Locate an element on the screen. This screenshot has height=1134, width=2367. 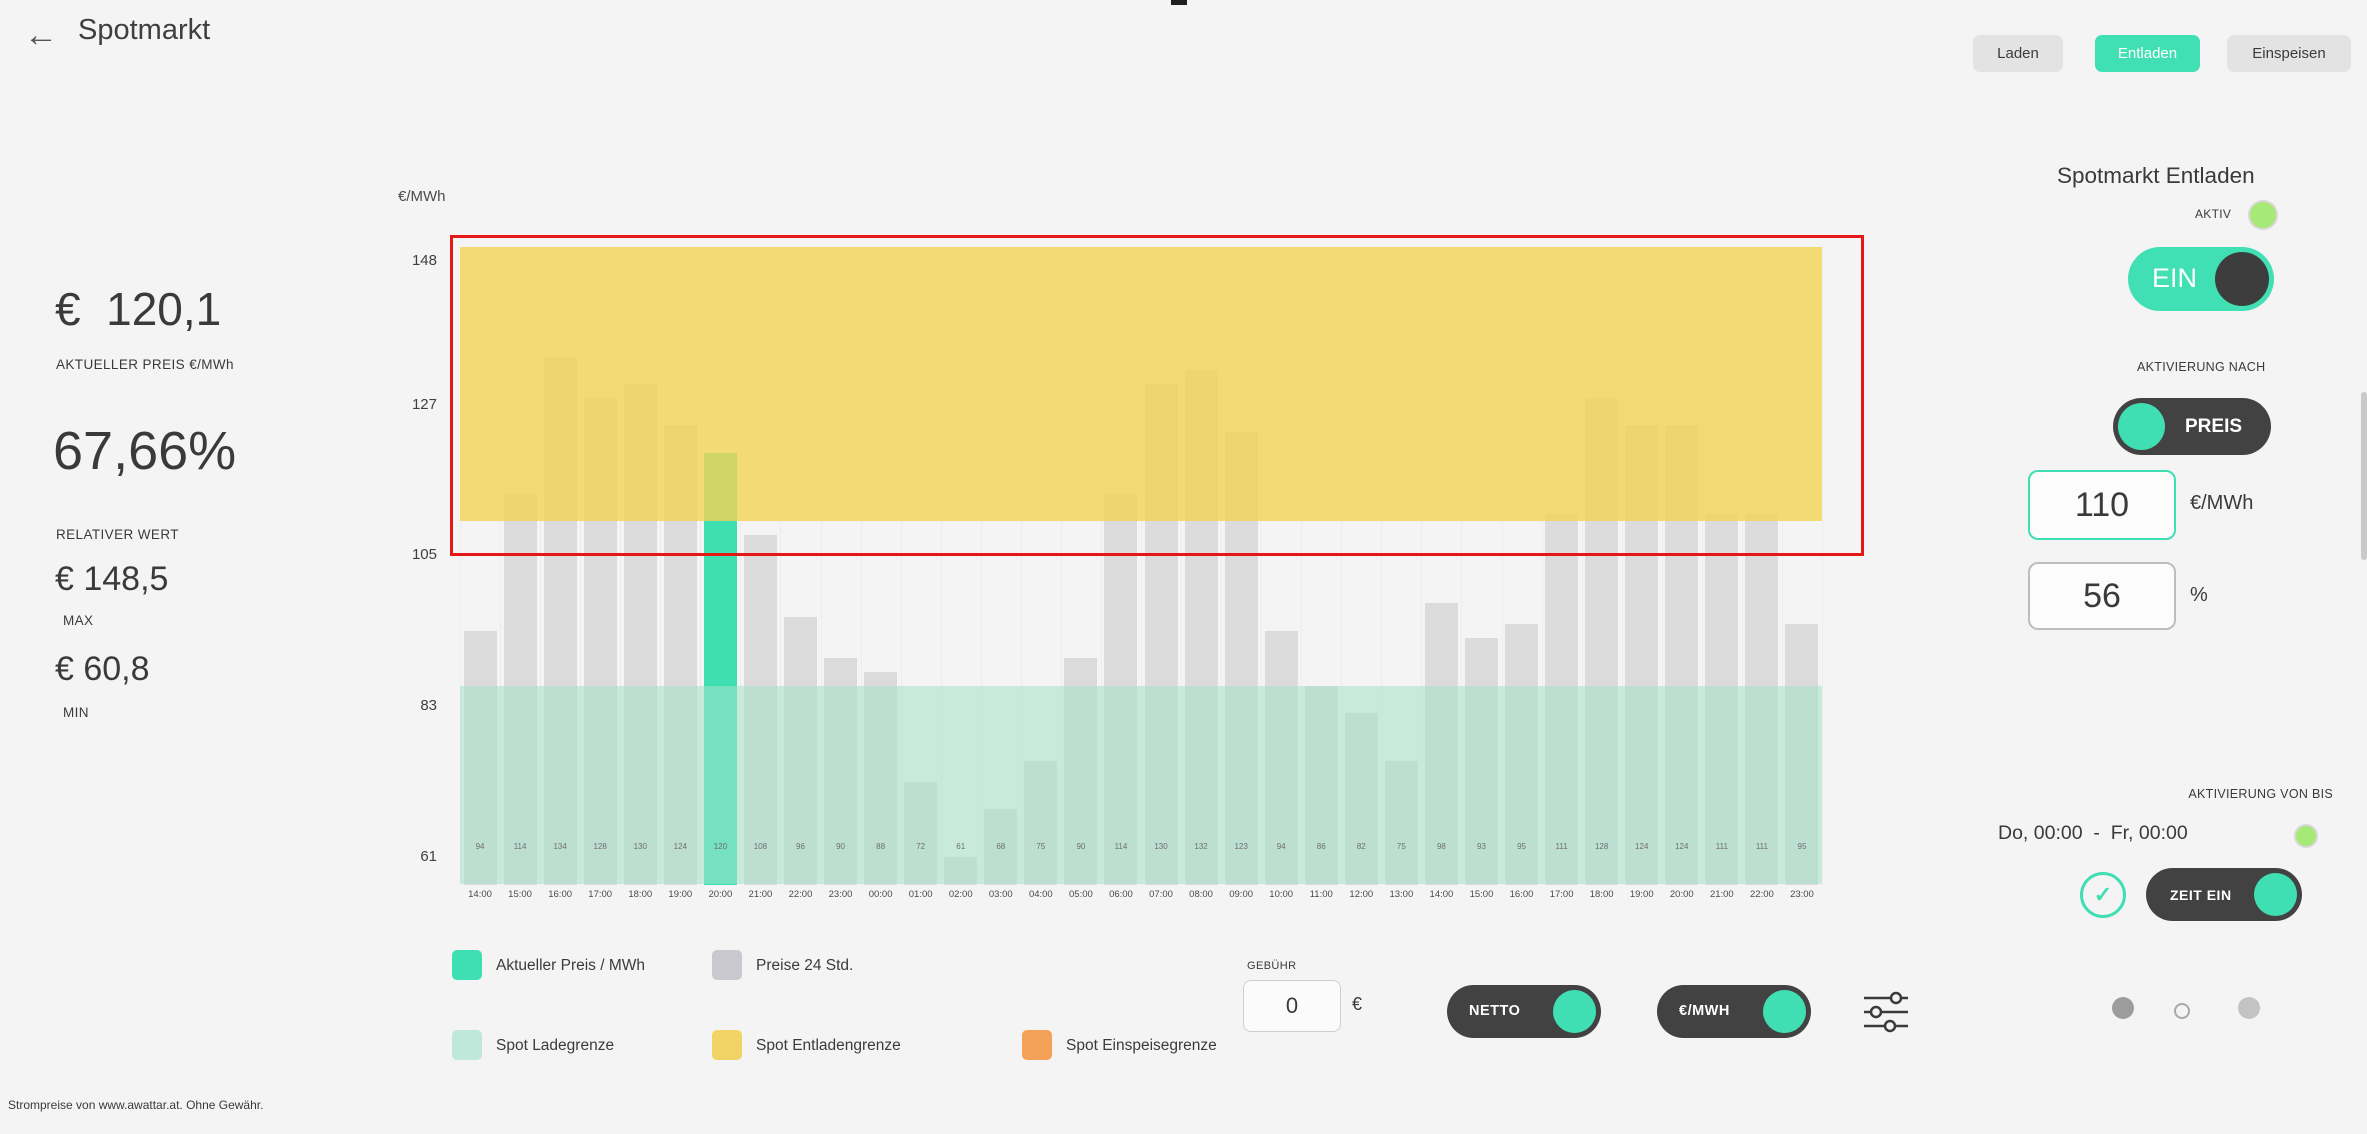
legend-label-preise-24h: Preise 24 Std. is located at coordinates (805, 965).